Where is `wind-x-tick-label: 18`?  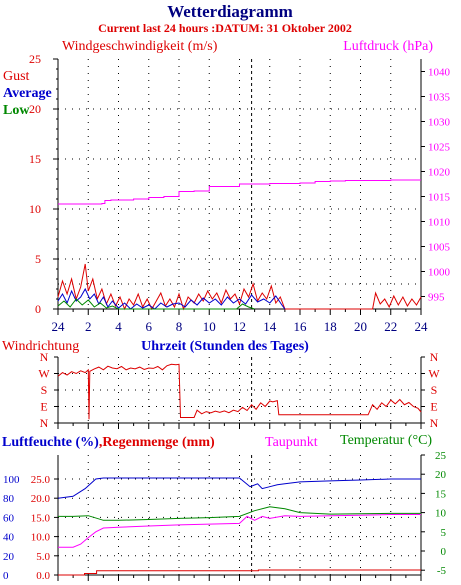
wind-x-tick-label: 18 is located at coordinates (330, 326).